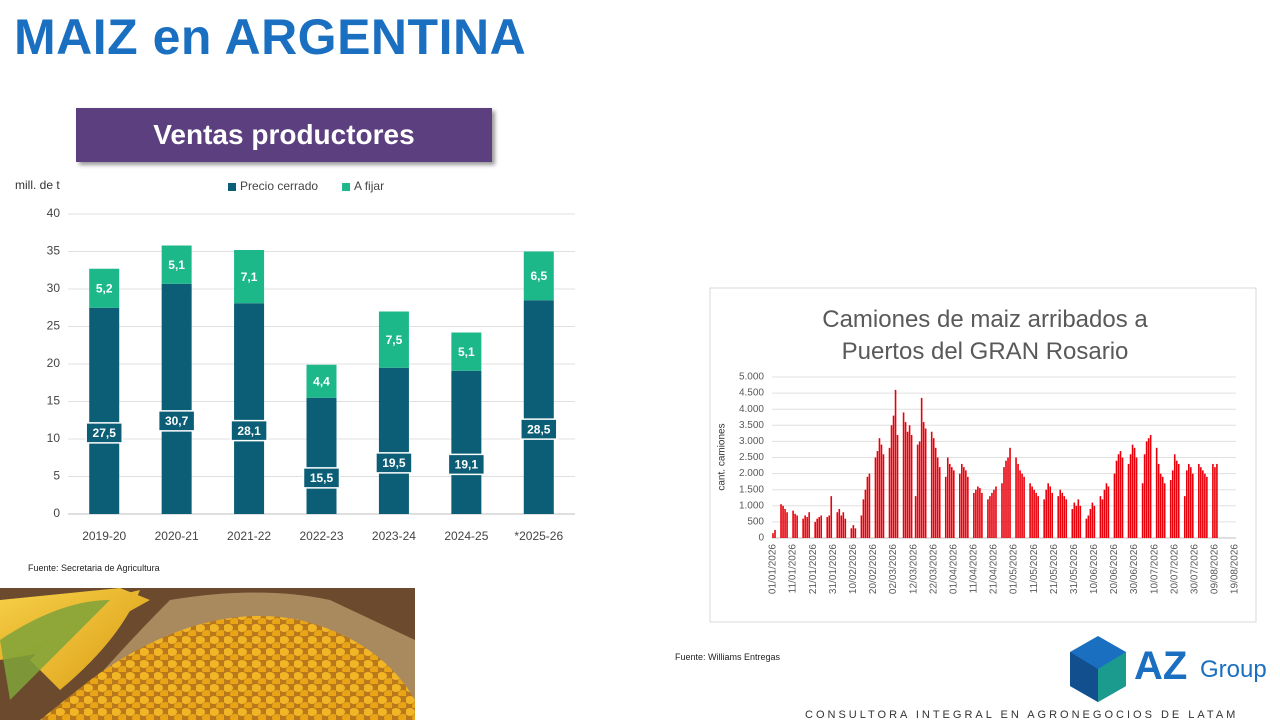 The height and width of the screenshot is (721, 1280). What do you see at coordinates (1114, 569) in the screenshot?
I see `x-tick-label: 20/06/2026` at bounding box center [1114, 569].